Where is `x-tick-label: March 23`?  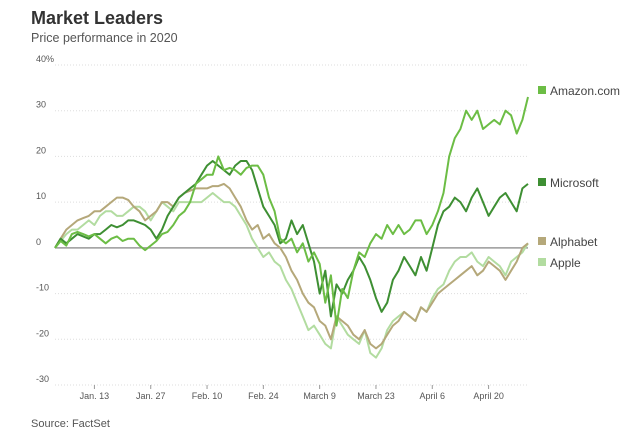 x-tick-label: March 23 is located at coordinates (376, 396).